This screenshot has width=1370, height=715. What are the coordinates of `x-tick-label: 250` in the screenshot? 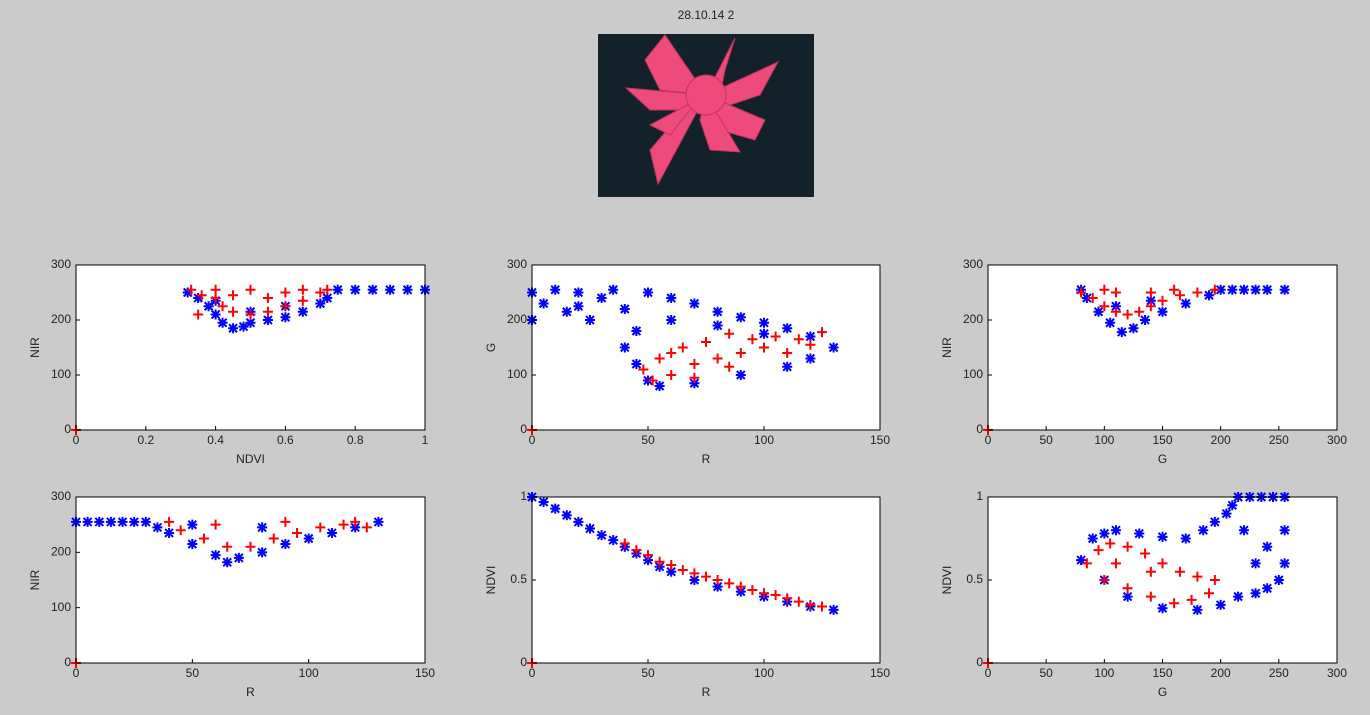 It's located at (1279, 440).